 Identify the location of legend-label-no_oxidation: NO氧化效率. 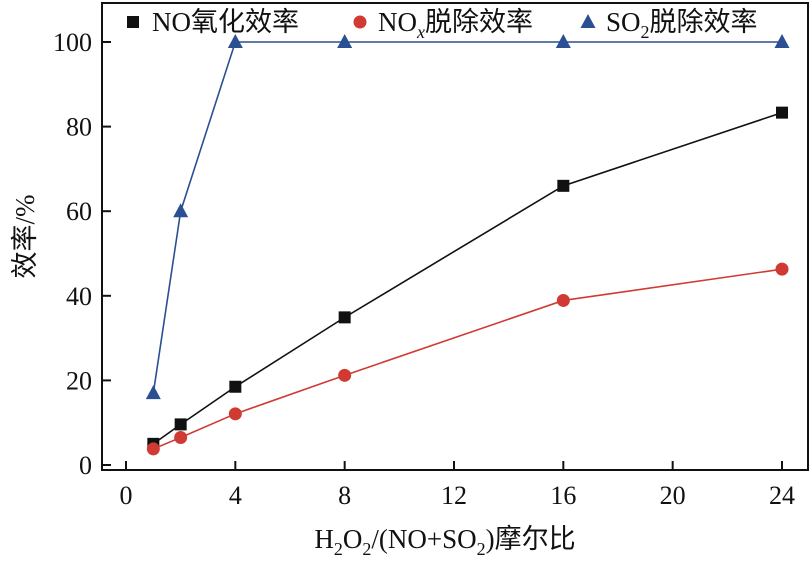
(225, 22).